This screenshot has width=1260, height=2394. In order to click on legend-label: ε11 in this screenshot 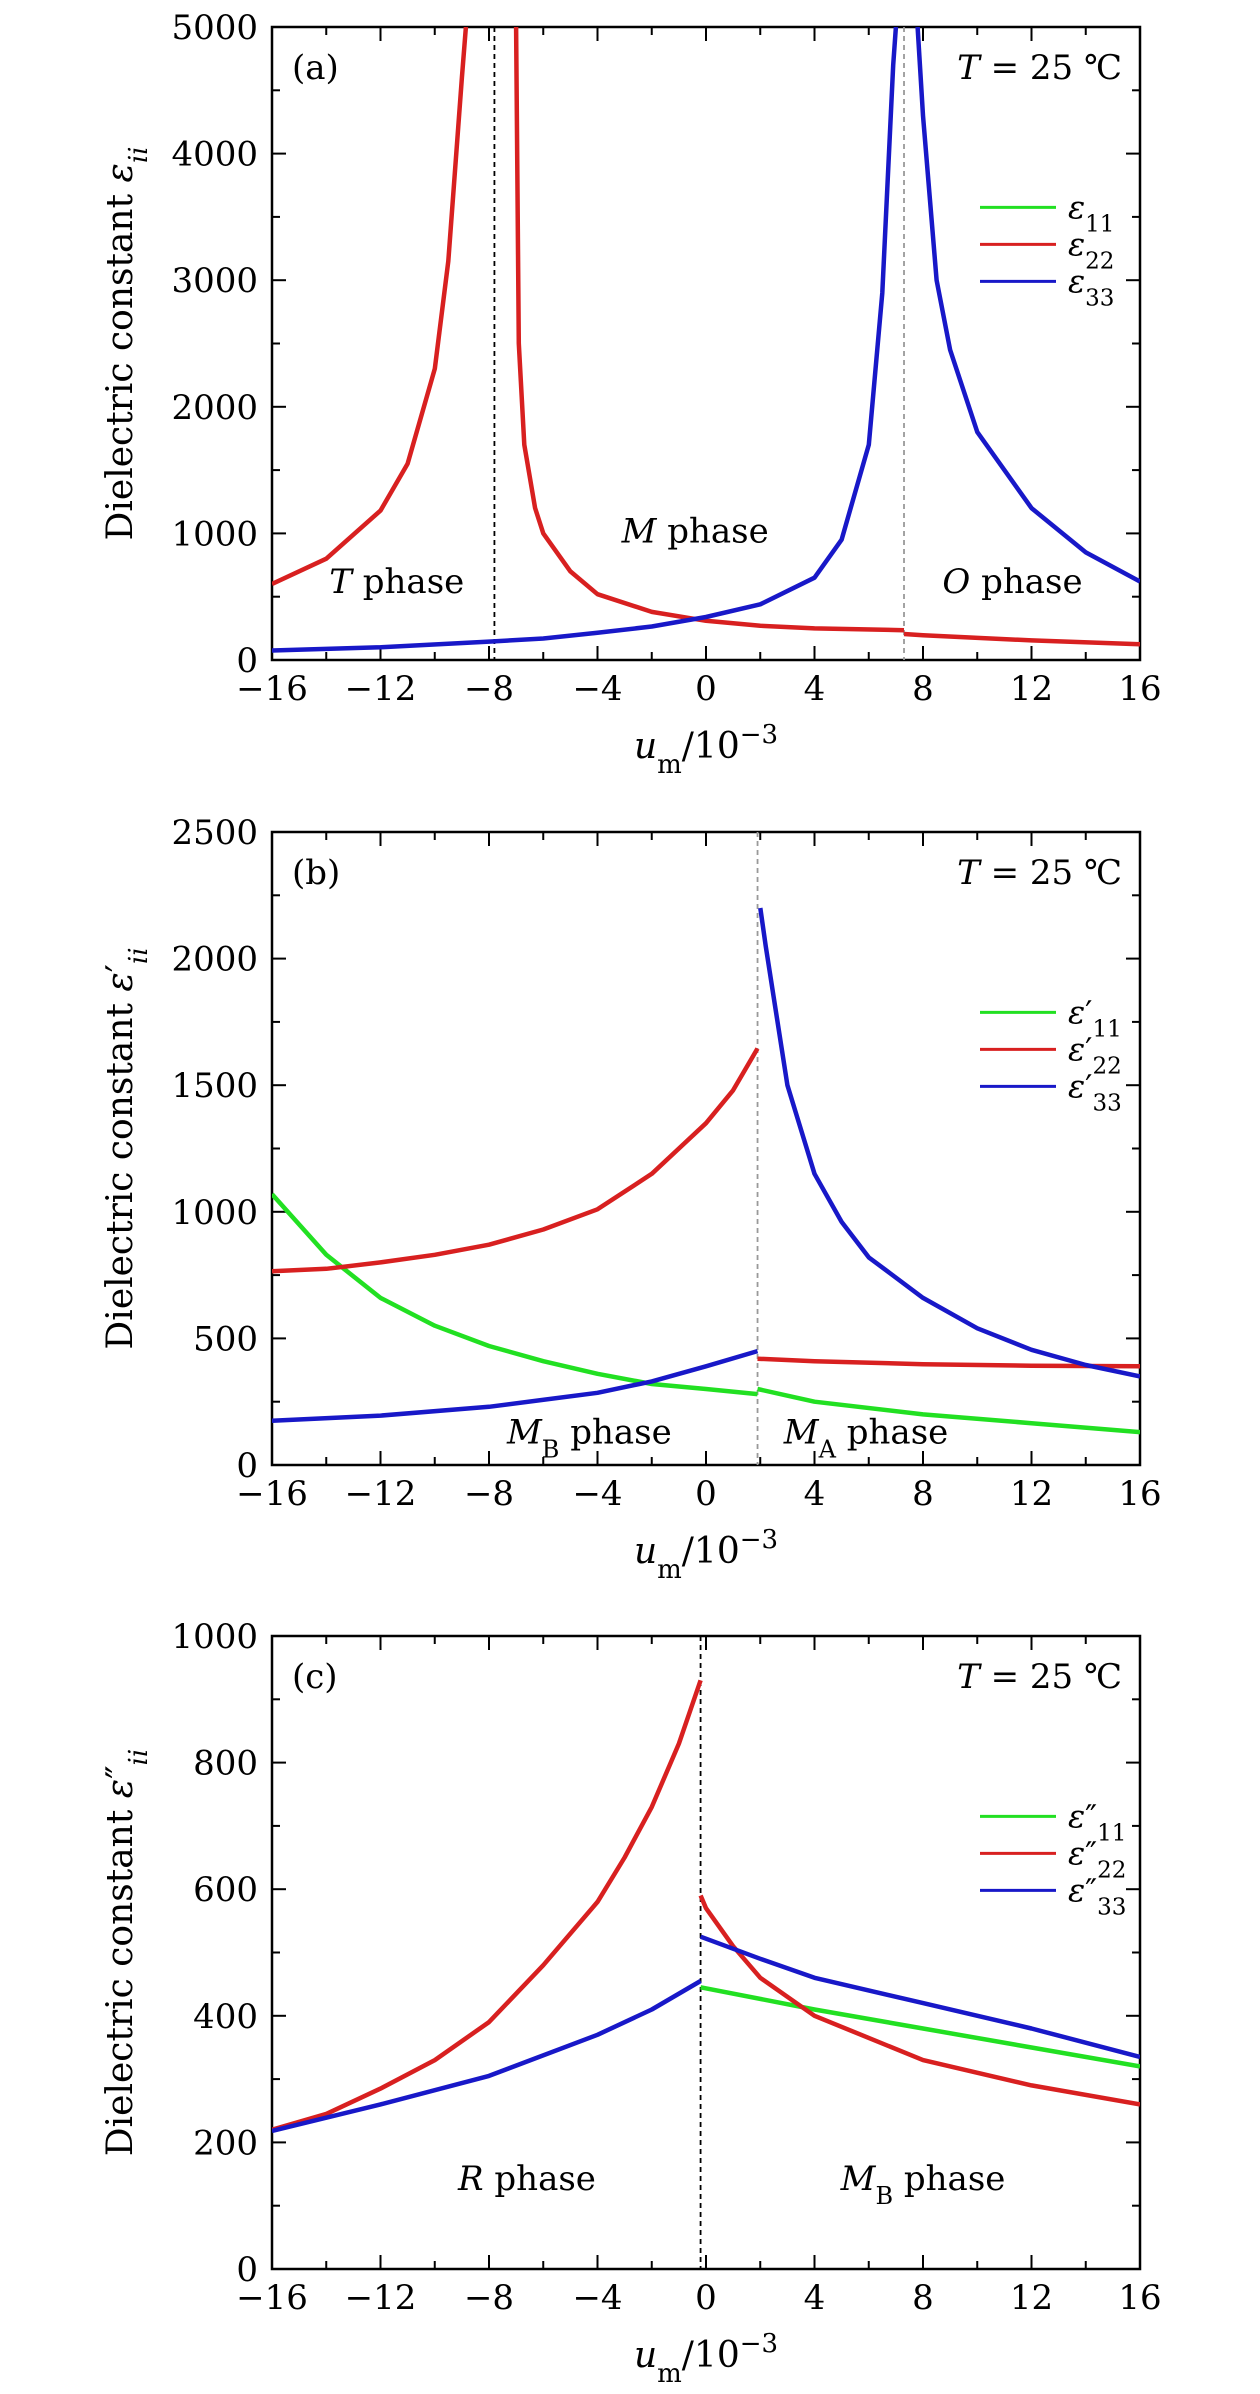, I will do `click(1091, 212)`.